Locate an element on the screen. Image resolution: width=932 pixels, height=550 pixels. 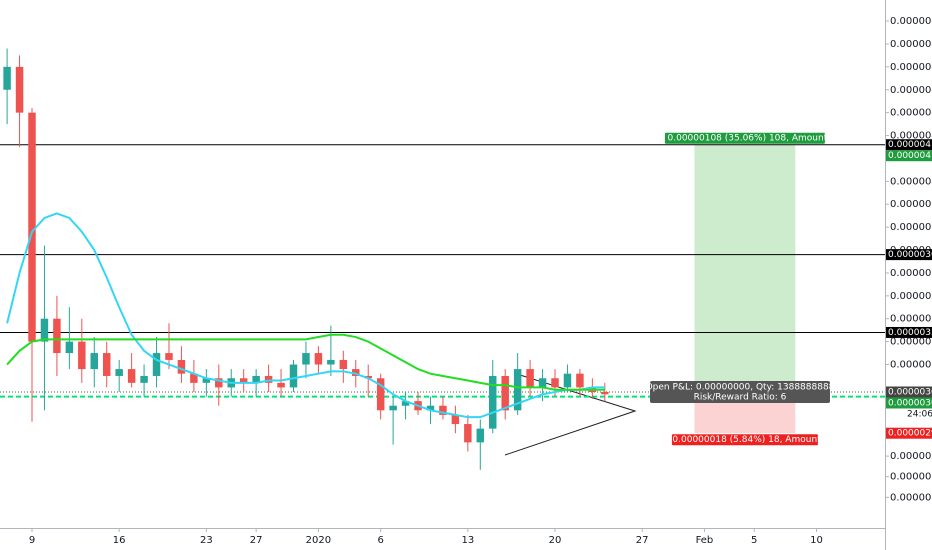
stop-label-bg is located at coordinates (744, 440).